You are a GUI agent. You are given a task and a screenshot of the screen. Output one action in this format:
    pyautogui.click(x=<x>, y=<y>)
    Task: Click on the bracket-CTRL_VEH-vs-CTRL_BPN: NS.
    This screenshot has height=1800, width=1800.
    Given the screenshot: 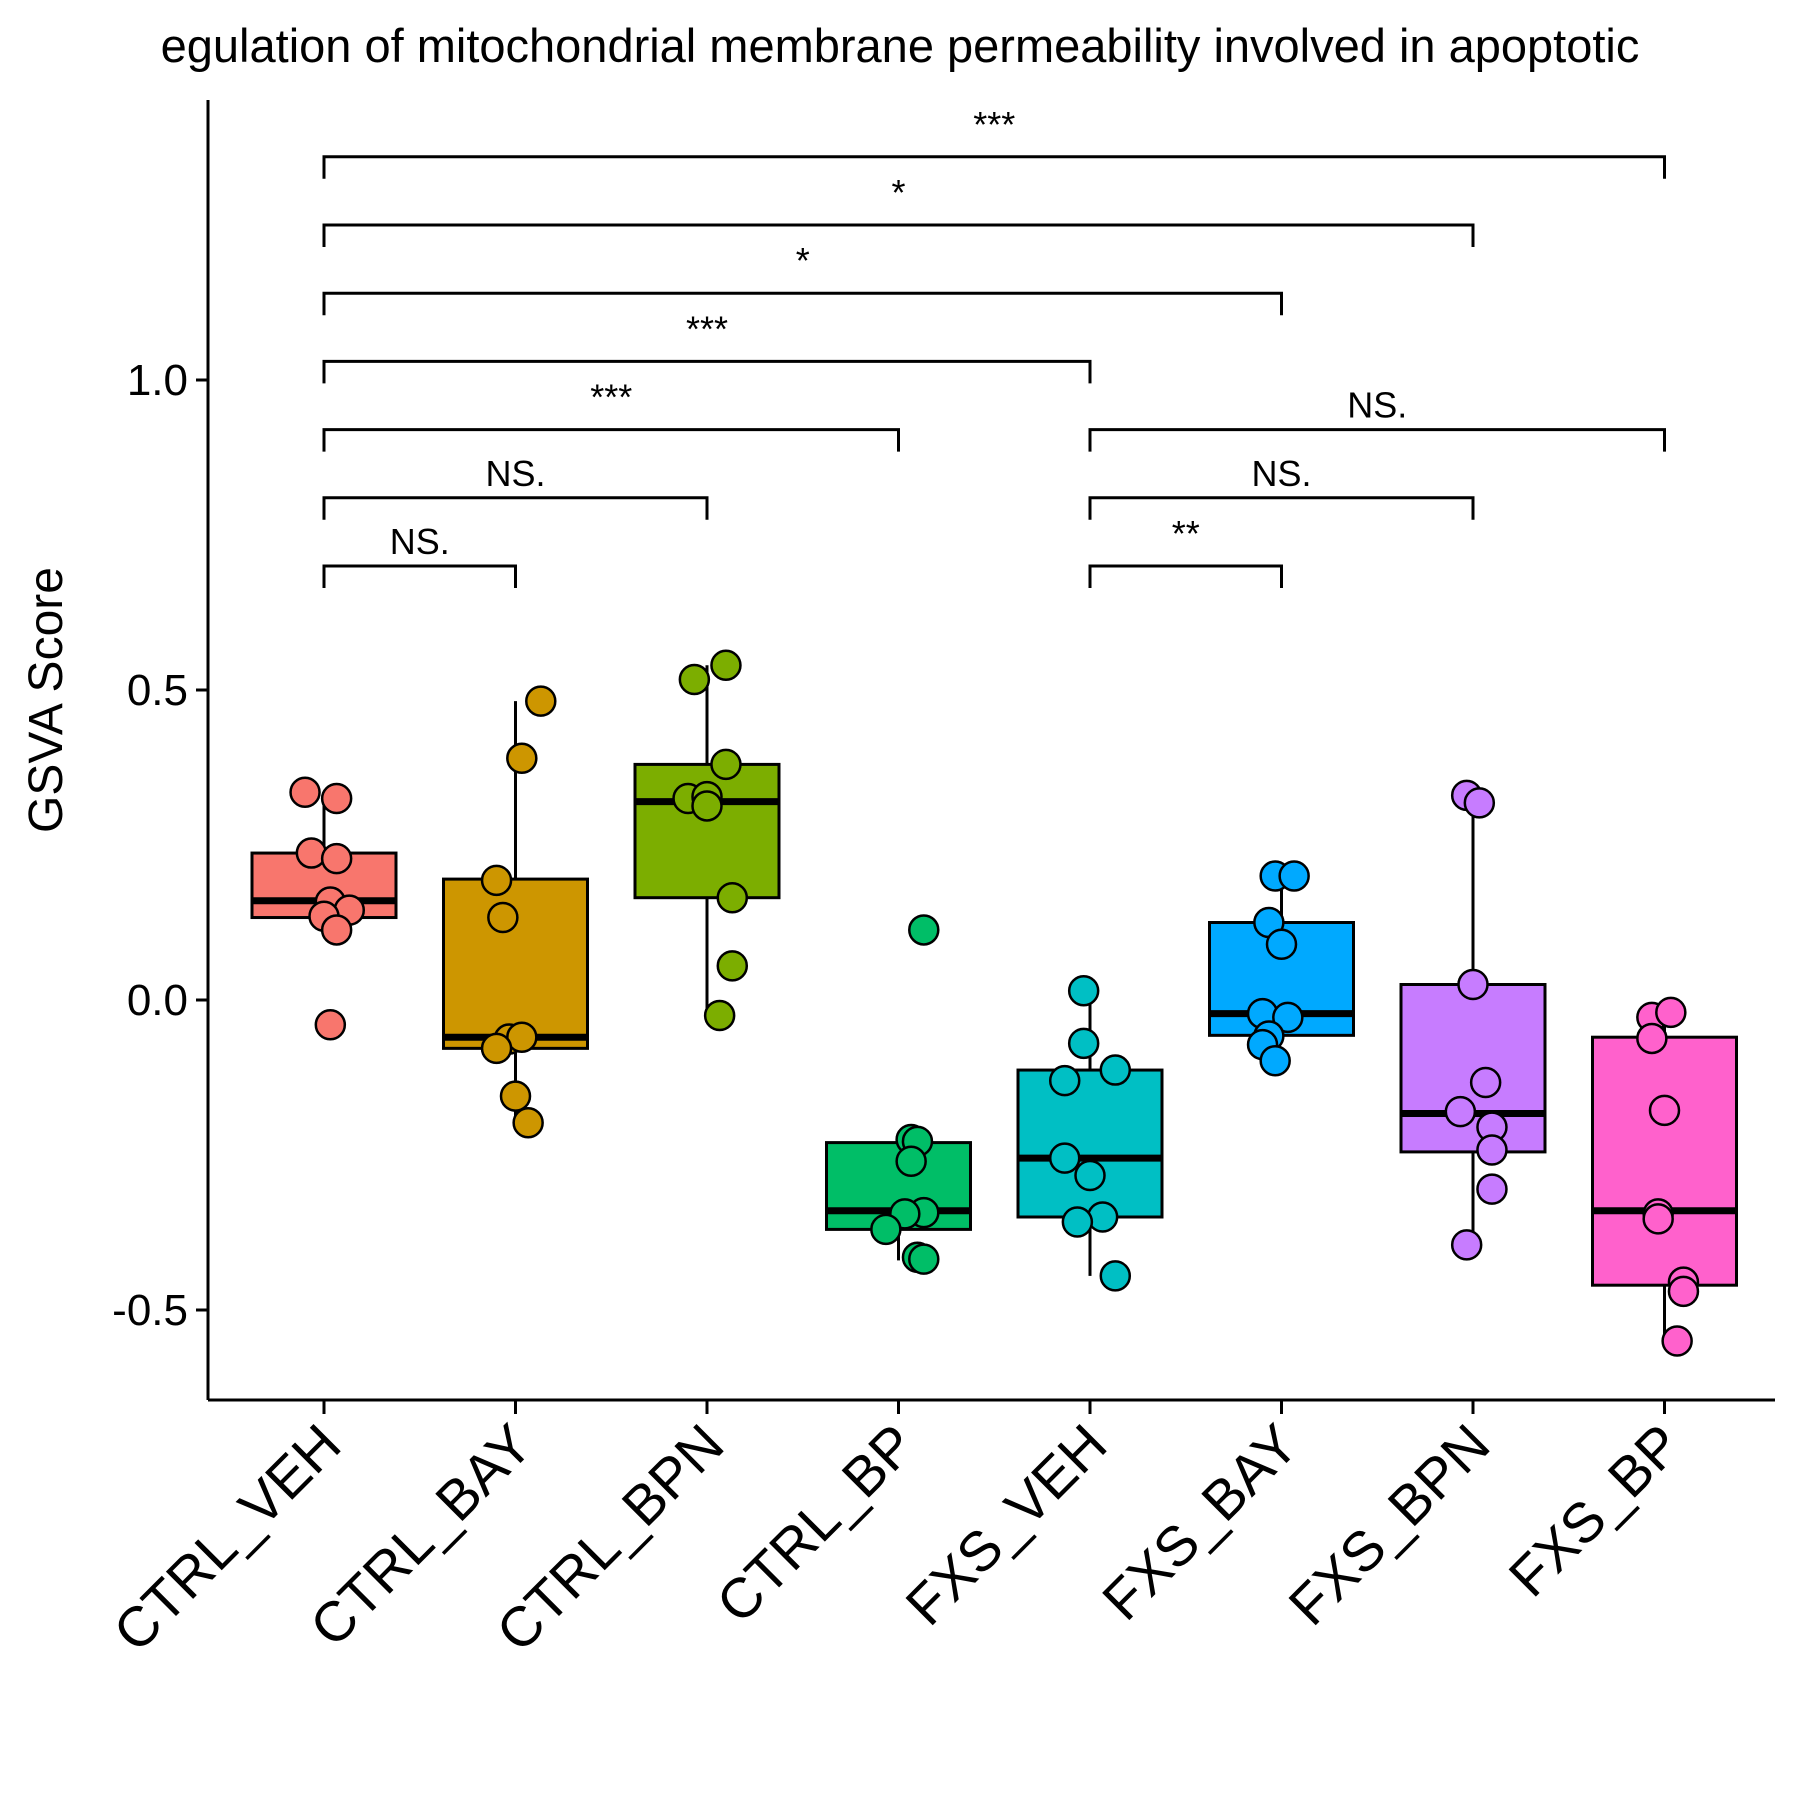 What is the action you would take?
    pyautogui.click(x=515, y=486)
    